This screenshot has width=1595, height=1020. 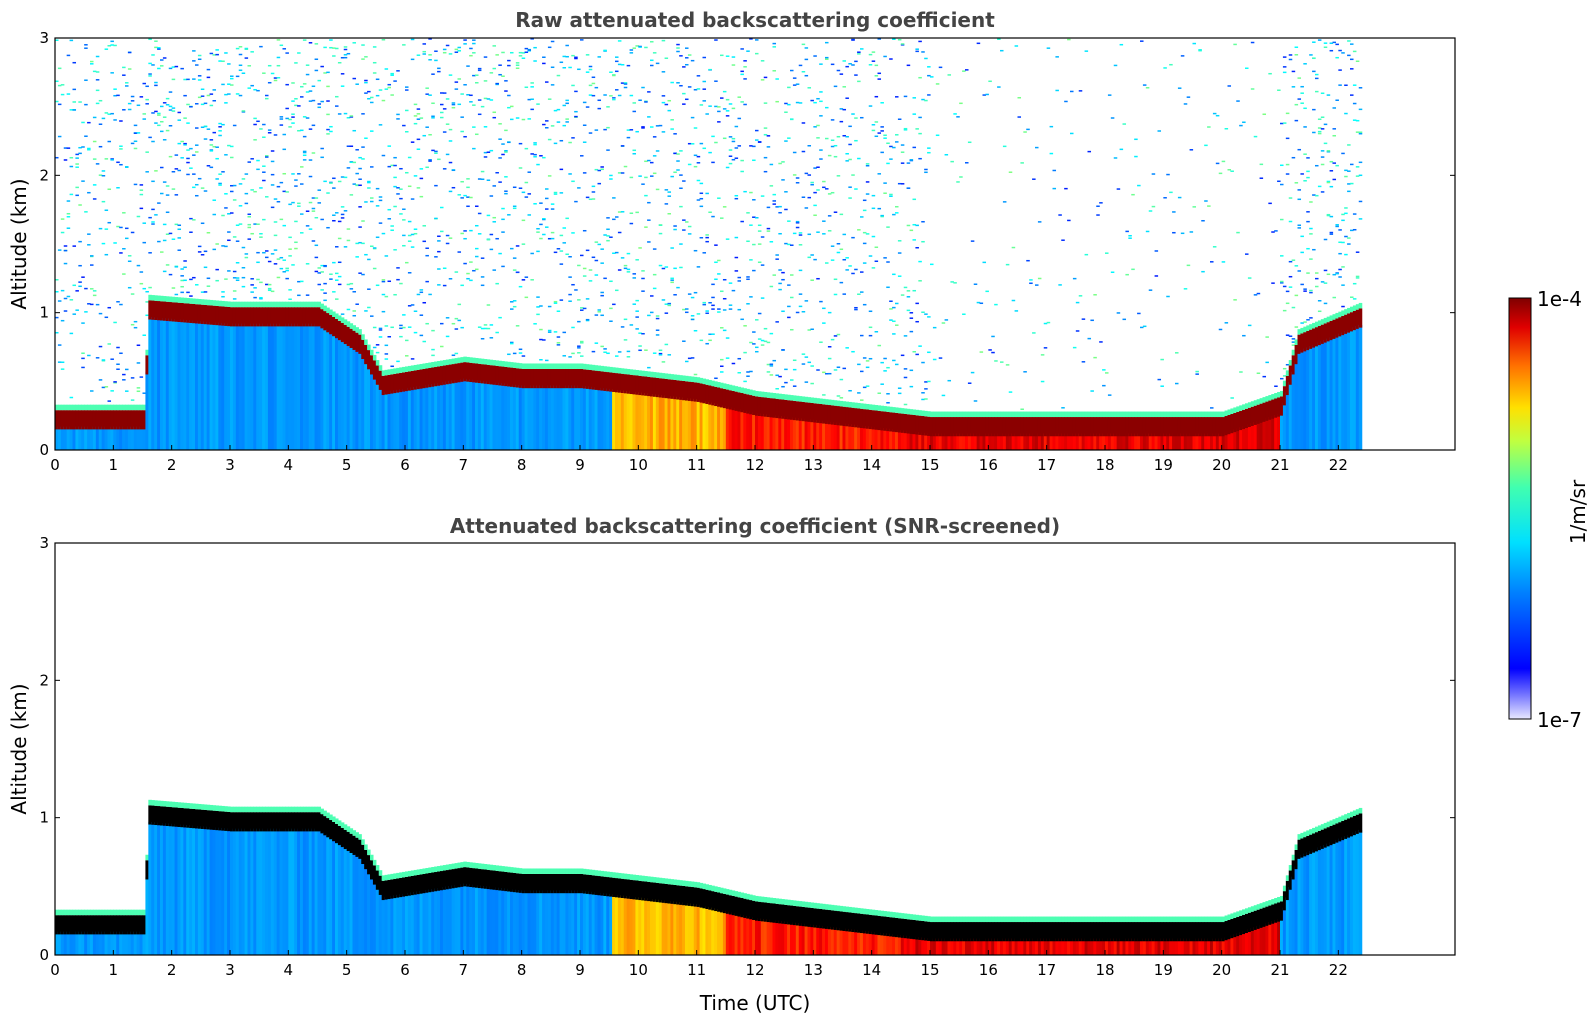 What do you see at coordinates (988, 465) in the screenshot?
I see `x-tick-label: 16` at bounding box center [988, 465].